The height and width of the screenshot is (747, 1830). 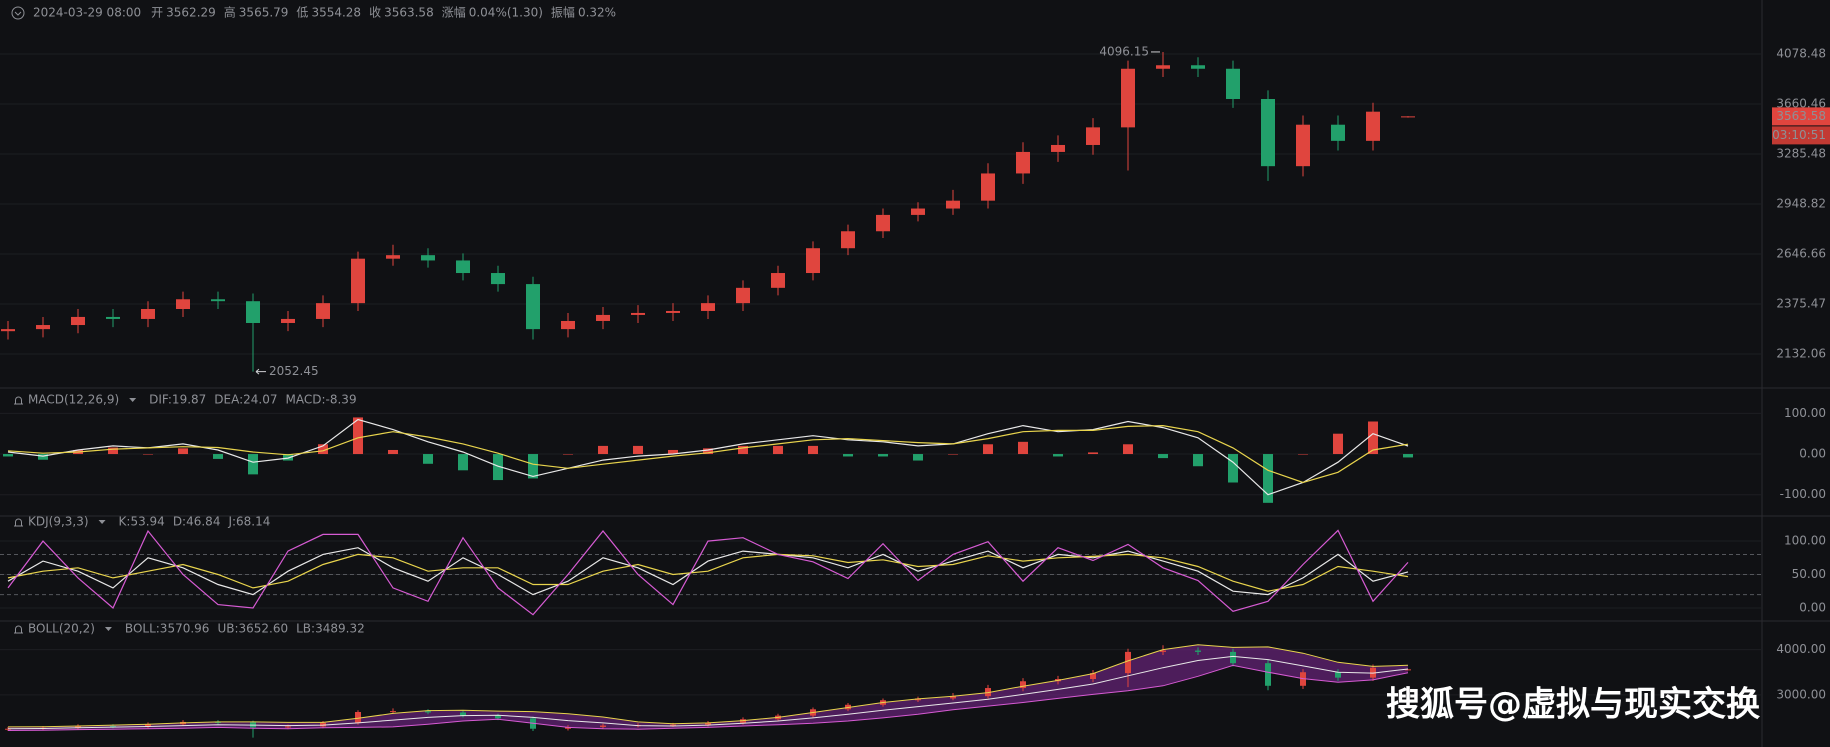 I want to click on header-label: 涨幅, so click(x=454, y=12).